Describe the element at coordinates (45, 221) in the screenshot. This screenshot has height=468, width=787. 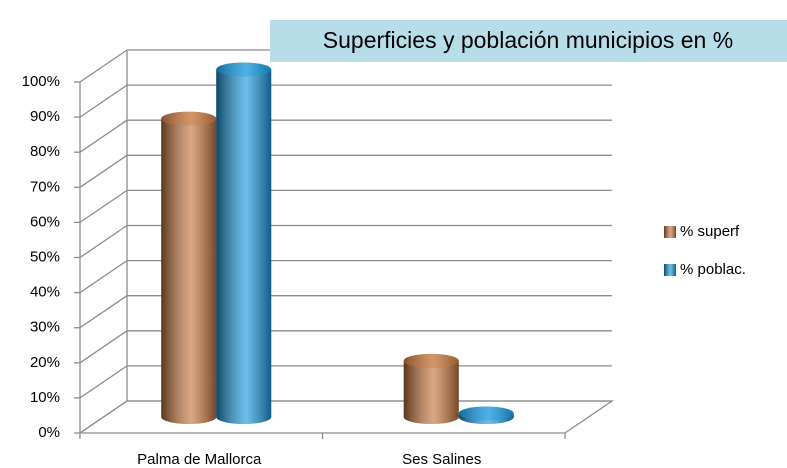
I see `y-tick-label: 60%` at that location.